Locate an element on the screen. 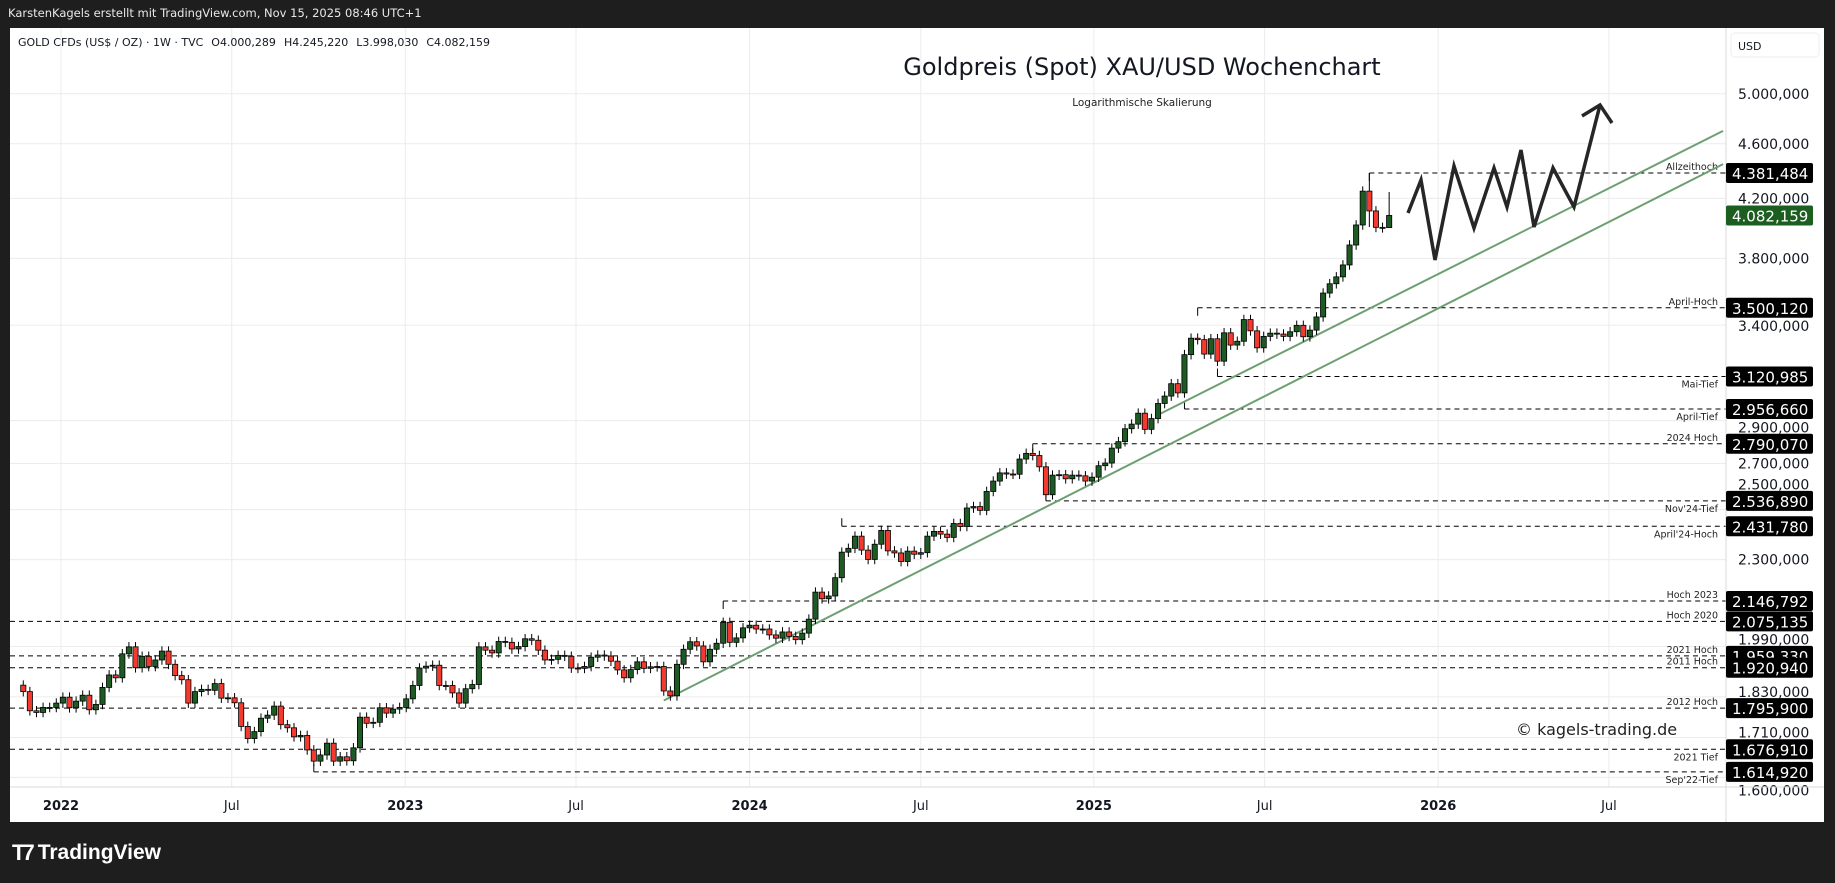 The height and width of the screenshot is (883, 1835). tradingview-logo-icon: T7 is located at coordinates (23, 852).